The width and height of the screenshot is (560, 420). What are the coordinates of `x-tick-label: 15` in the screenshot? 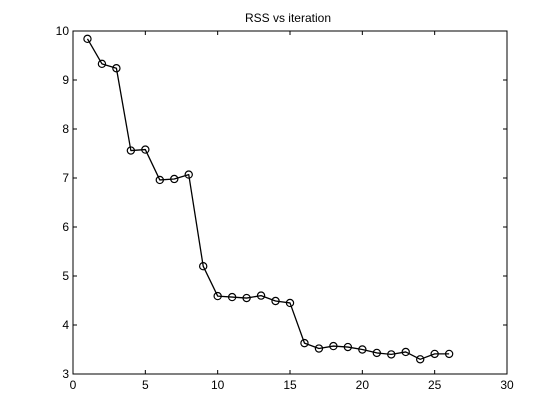 It's located at (290, 385).